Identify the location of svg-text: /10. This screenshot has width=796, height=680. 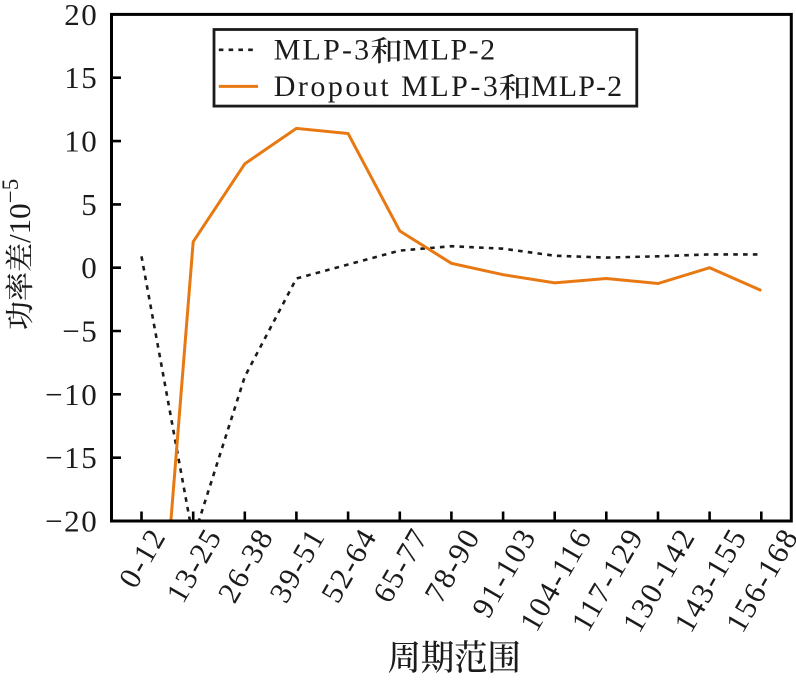
(19, 223).